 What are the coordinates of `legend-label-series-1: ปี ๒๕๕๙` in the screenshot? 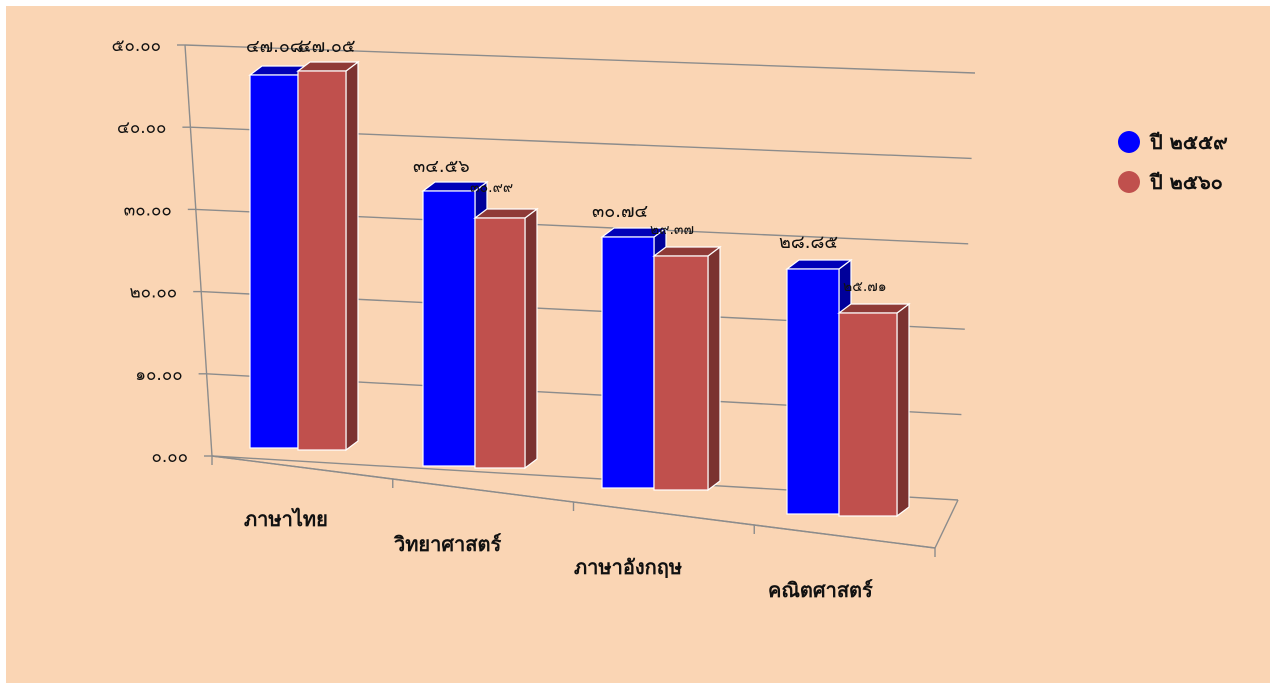 It's located at (1189, 142).